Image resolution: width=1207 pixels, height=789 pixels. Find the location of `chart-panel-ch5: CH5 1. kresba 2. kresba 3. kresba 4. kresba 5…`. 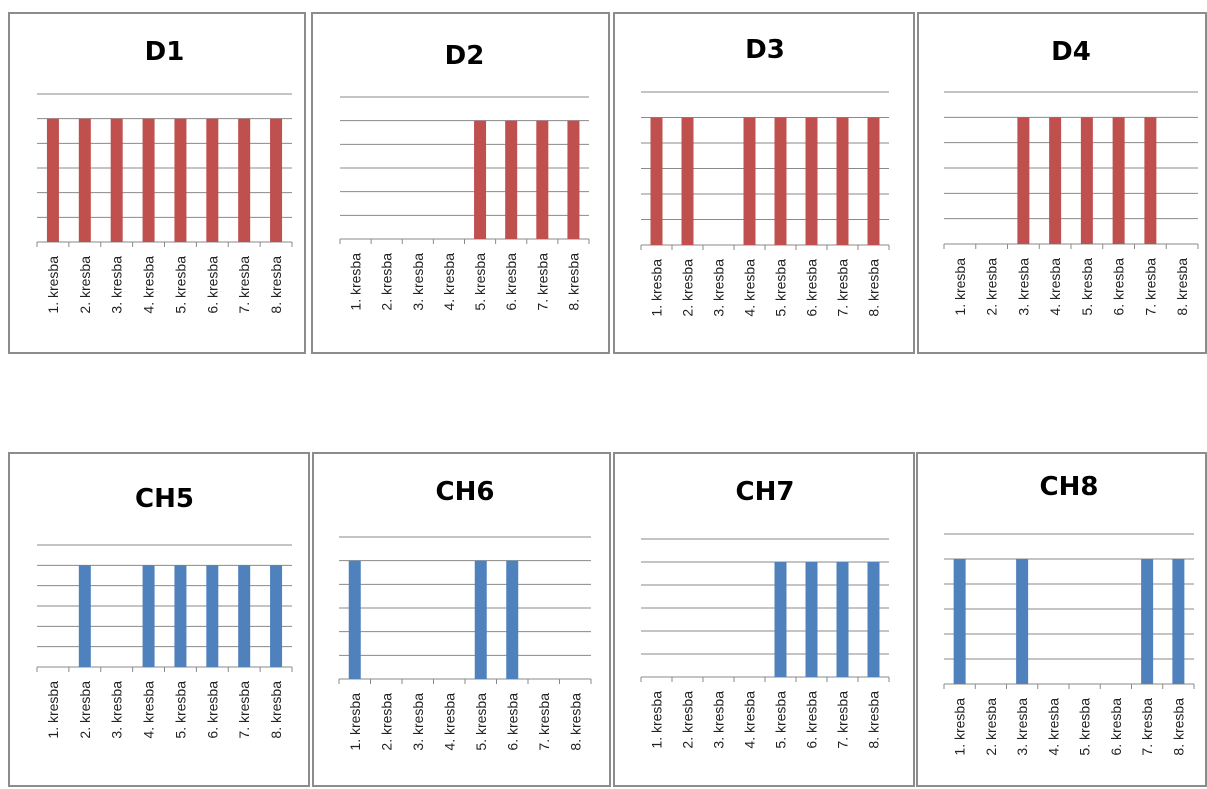

chart-panel-ch5: CH5 1. kresba 2. kresba 3. kresba 4. kresba 5… is located at coordinates (159, 619).